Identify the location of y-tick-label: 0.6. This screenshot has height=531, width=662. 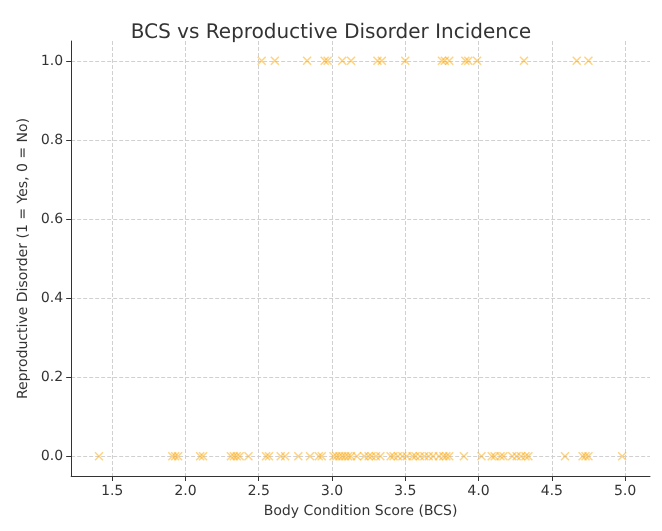
(52, 218).